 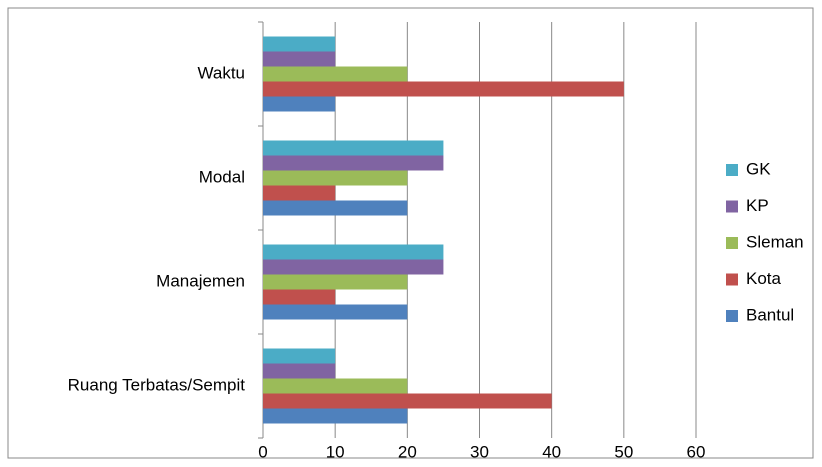 What do you see at coordinates (221, 72) in the screenshot?
I see `y-tick-label: Waktu` at bounding box center [221, 72].